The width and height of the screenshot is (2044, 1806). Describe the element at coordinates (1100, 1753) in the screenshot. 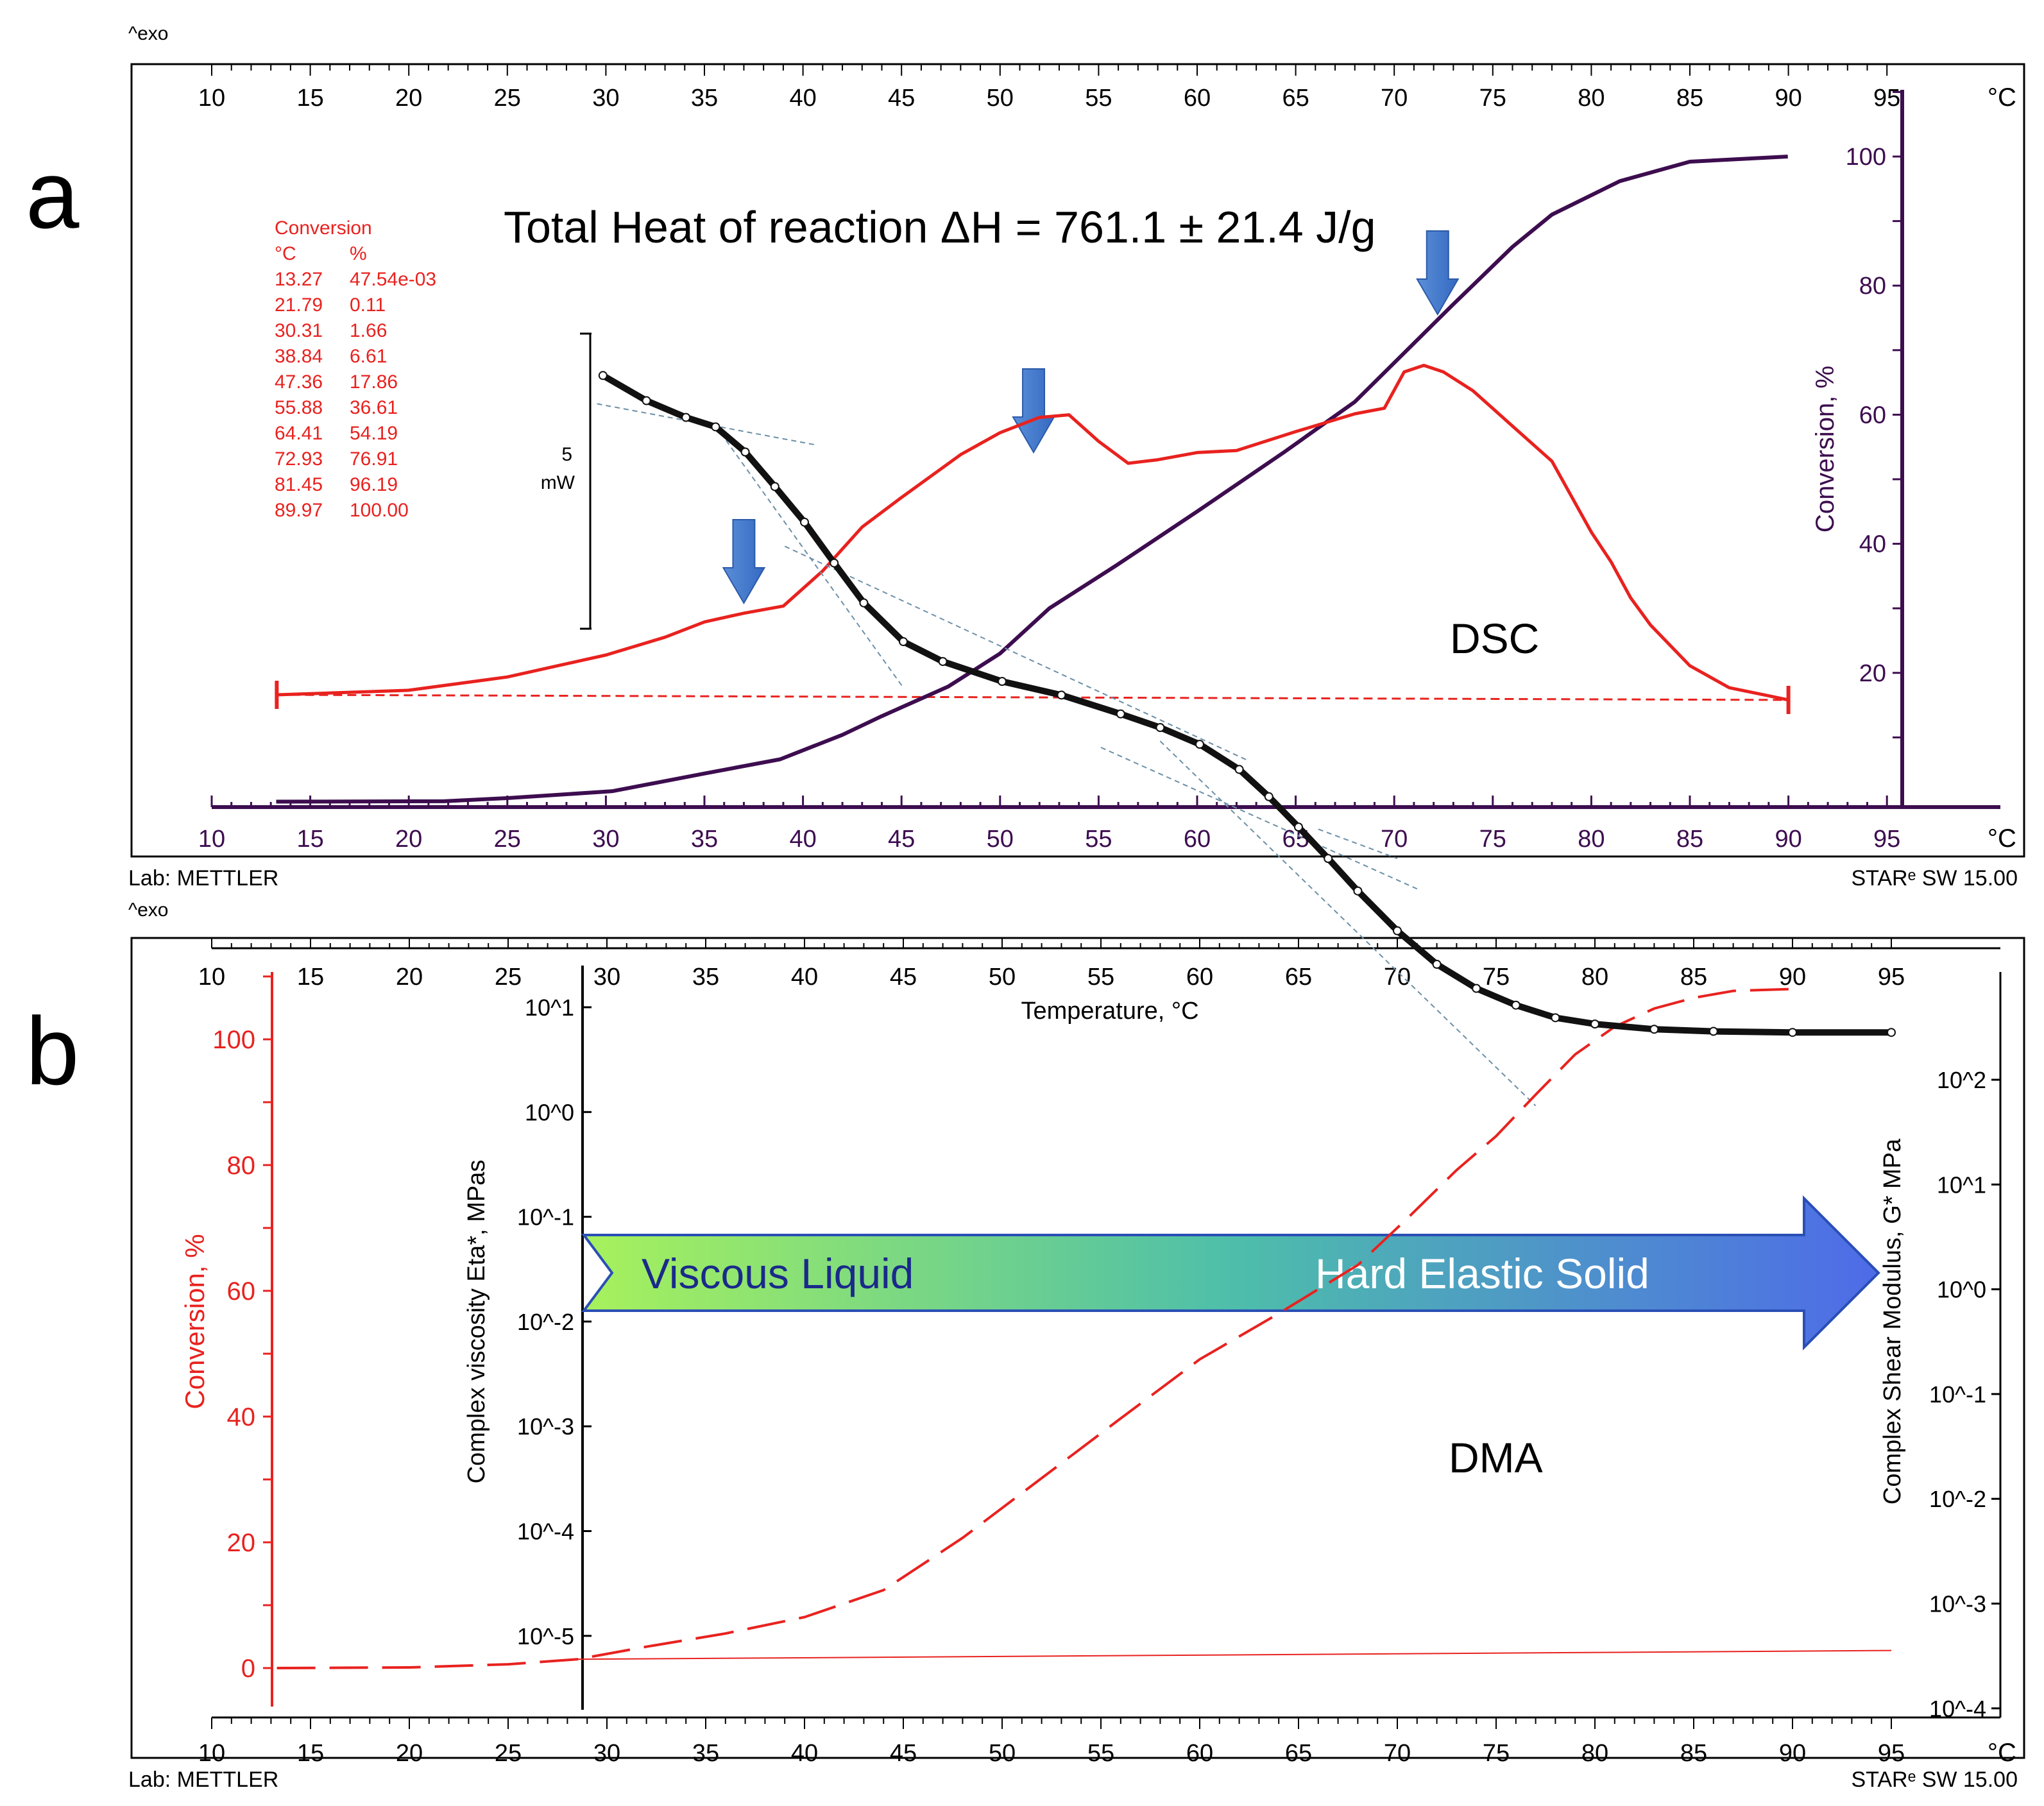

I see `b-bottom-tick-label: 55` at that location.